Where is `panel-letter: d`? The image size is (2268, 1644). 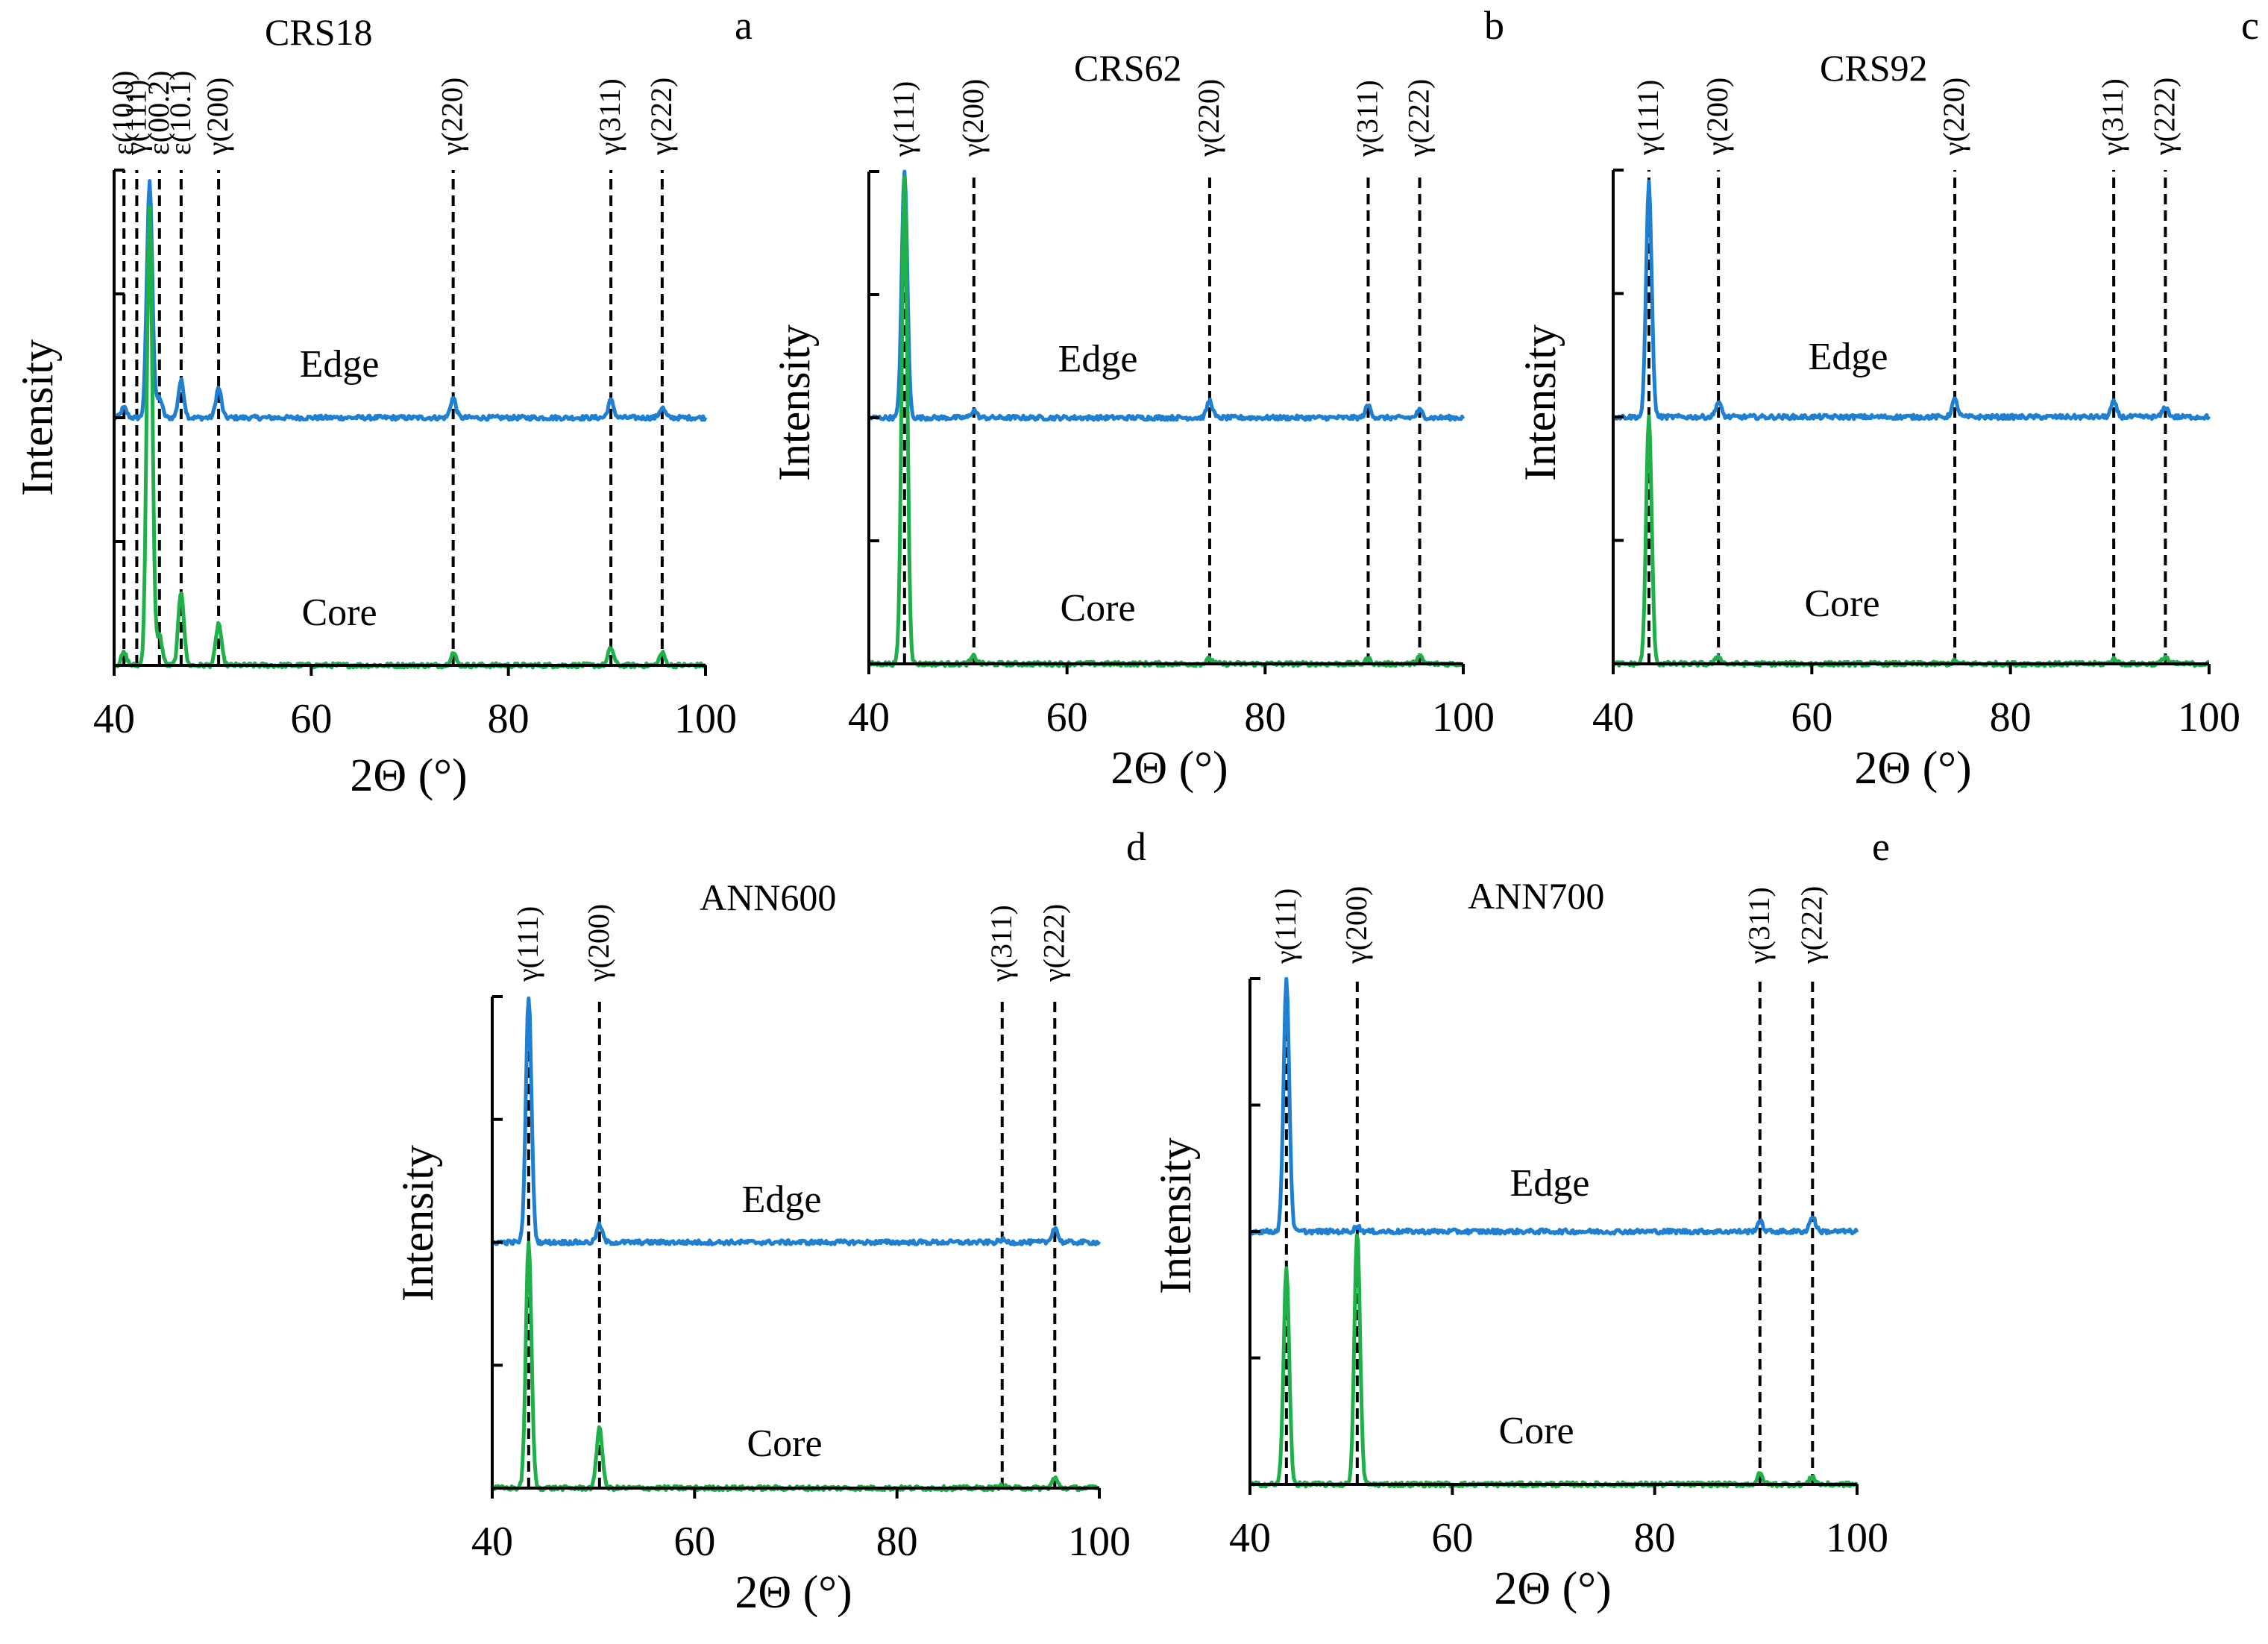
panel-letter: d is located at coordinates (1136, 846).